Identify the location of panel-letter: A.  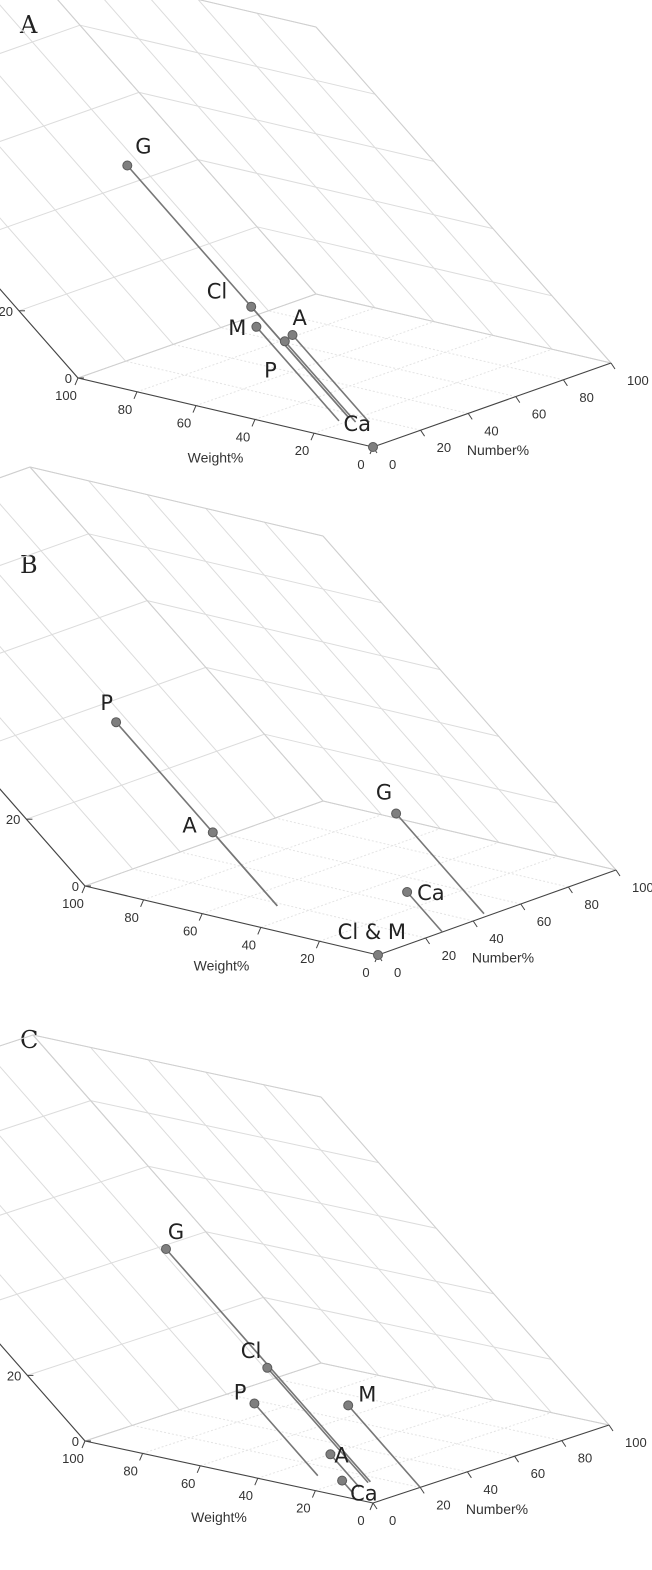
(28, 25).